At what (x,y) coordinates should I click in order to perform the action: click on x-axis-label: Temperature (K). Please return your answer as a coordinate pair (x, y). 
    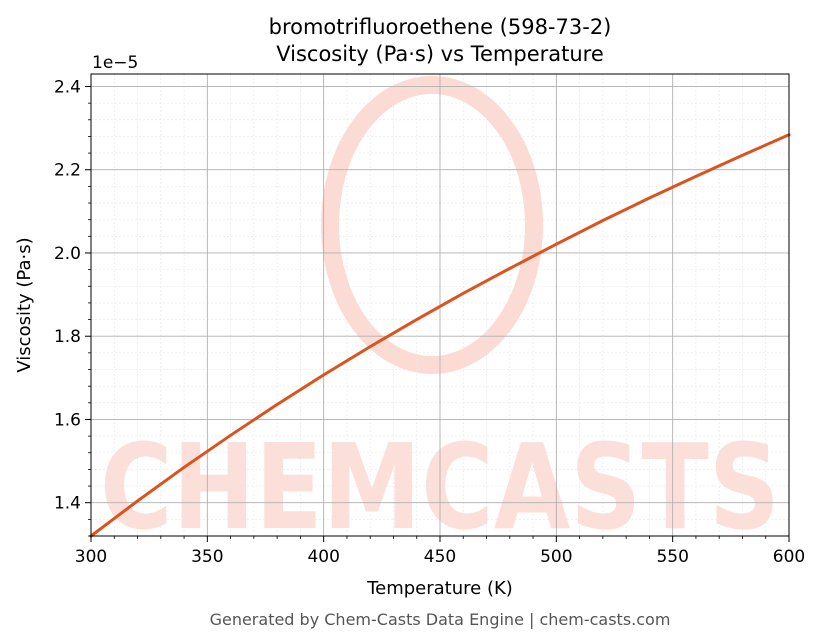
    Looking at the image, I should click on (439, 588).